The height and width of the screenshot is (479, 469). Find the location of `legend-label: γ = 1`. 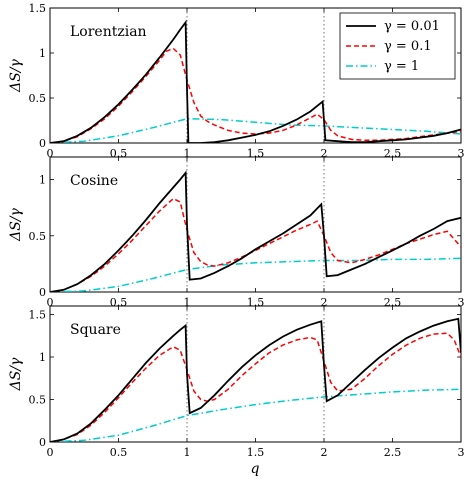

legend-label: γ = 1 is located at coordinates (401, 66).